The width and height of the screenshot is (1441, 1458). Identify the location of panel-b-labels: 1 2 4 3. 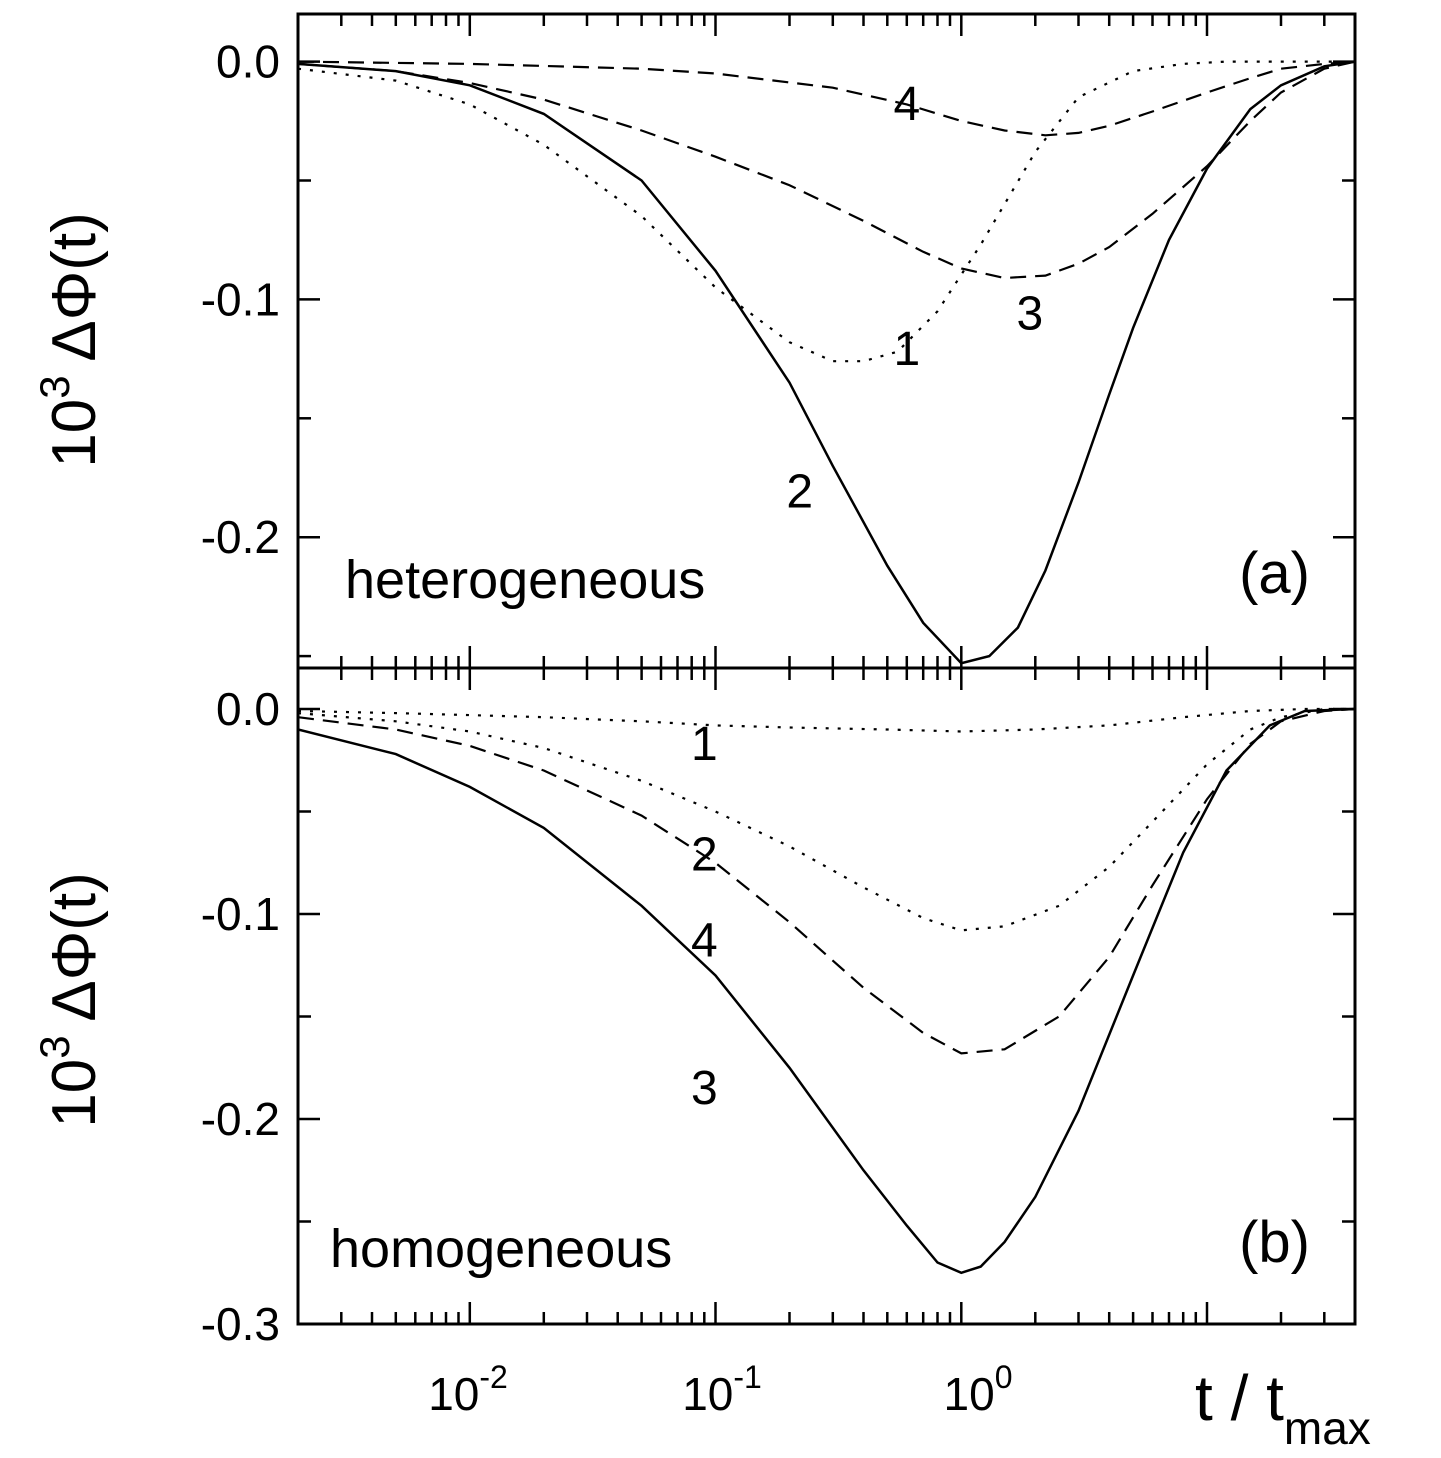
(704, 916).